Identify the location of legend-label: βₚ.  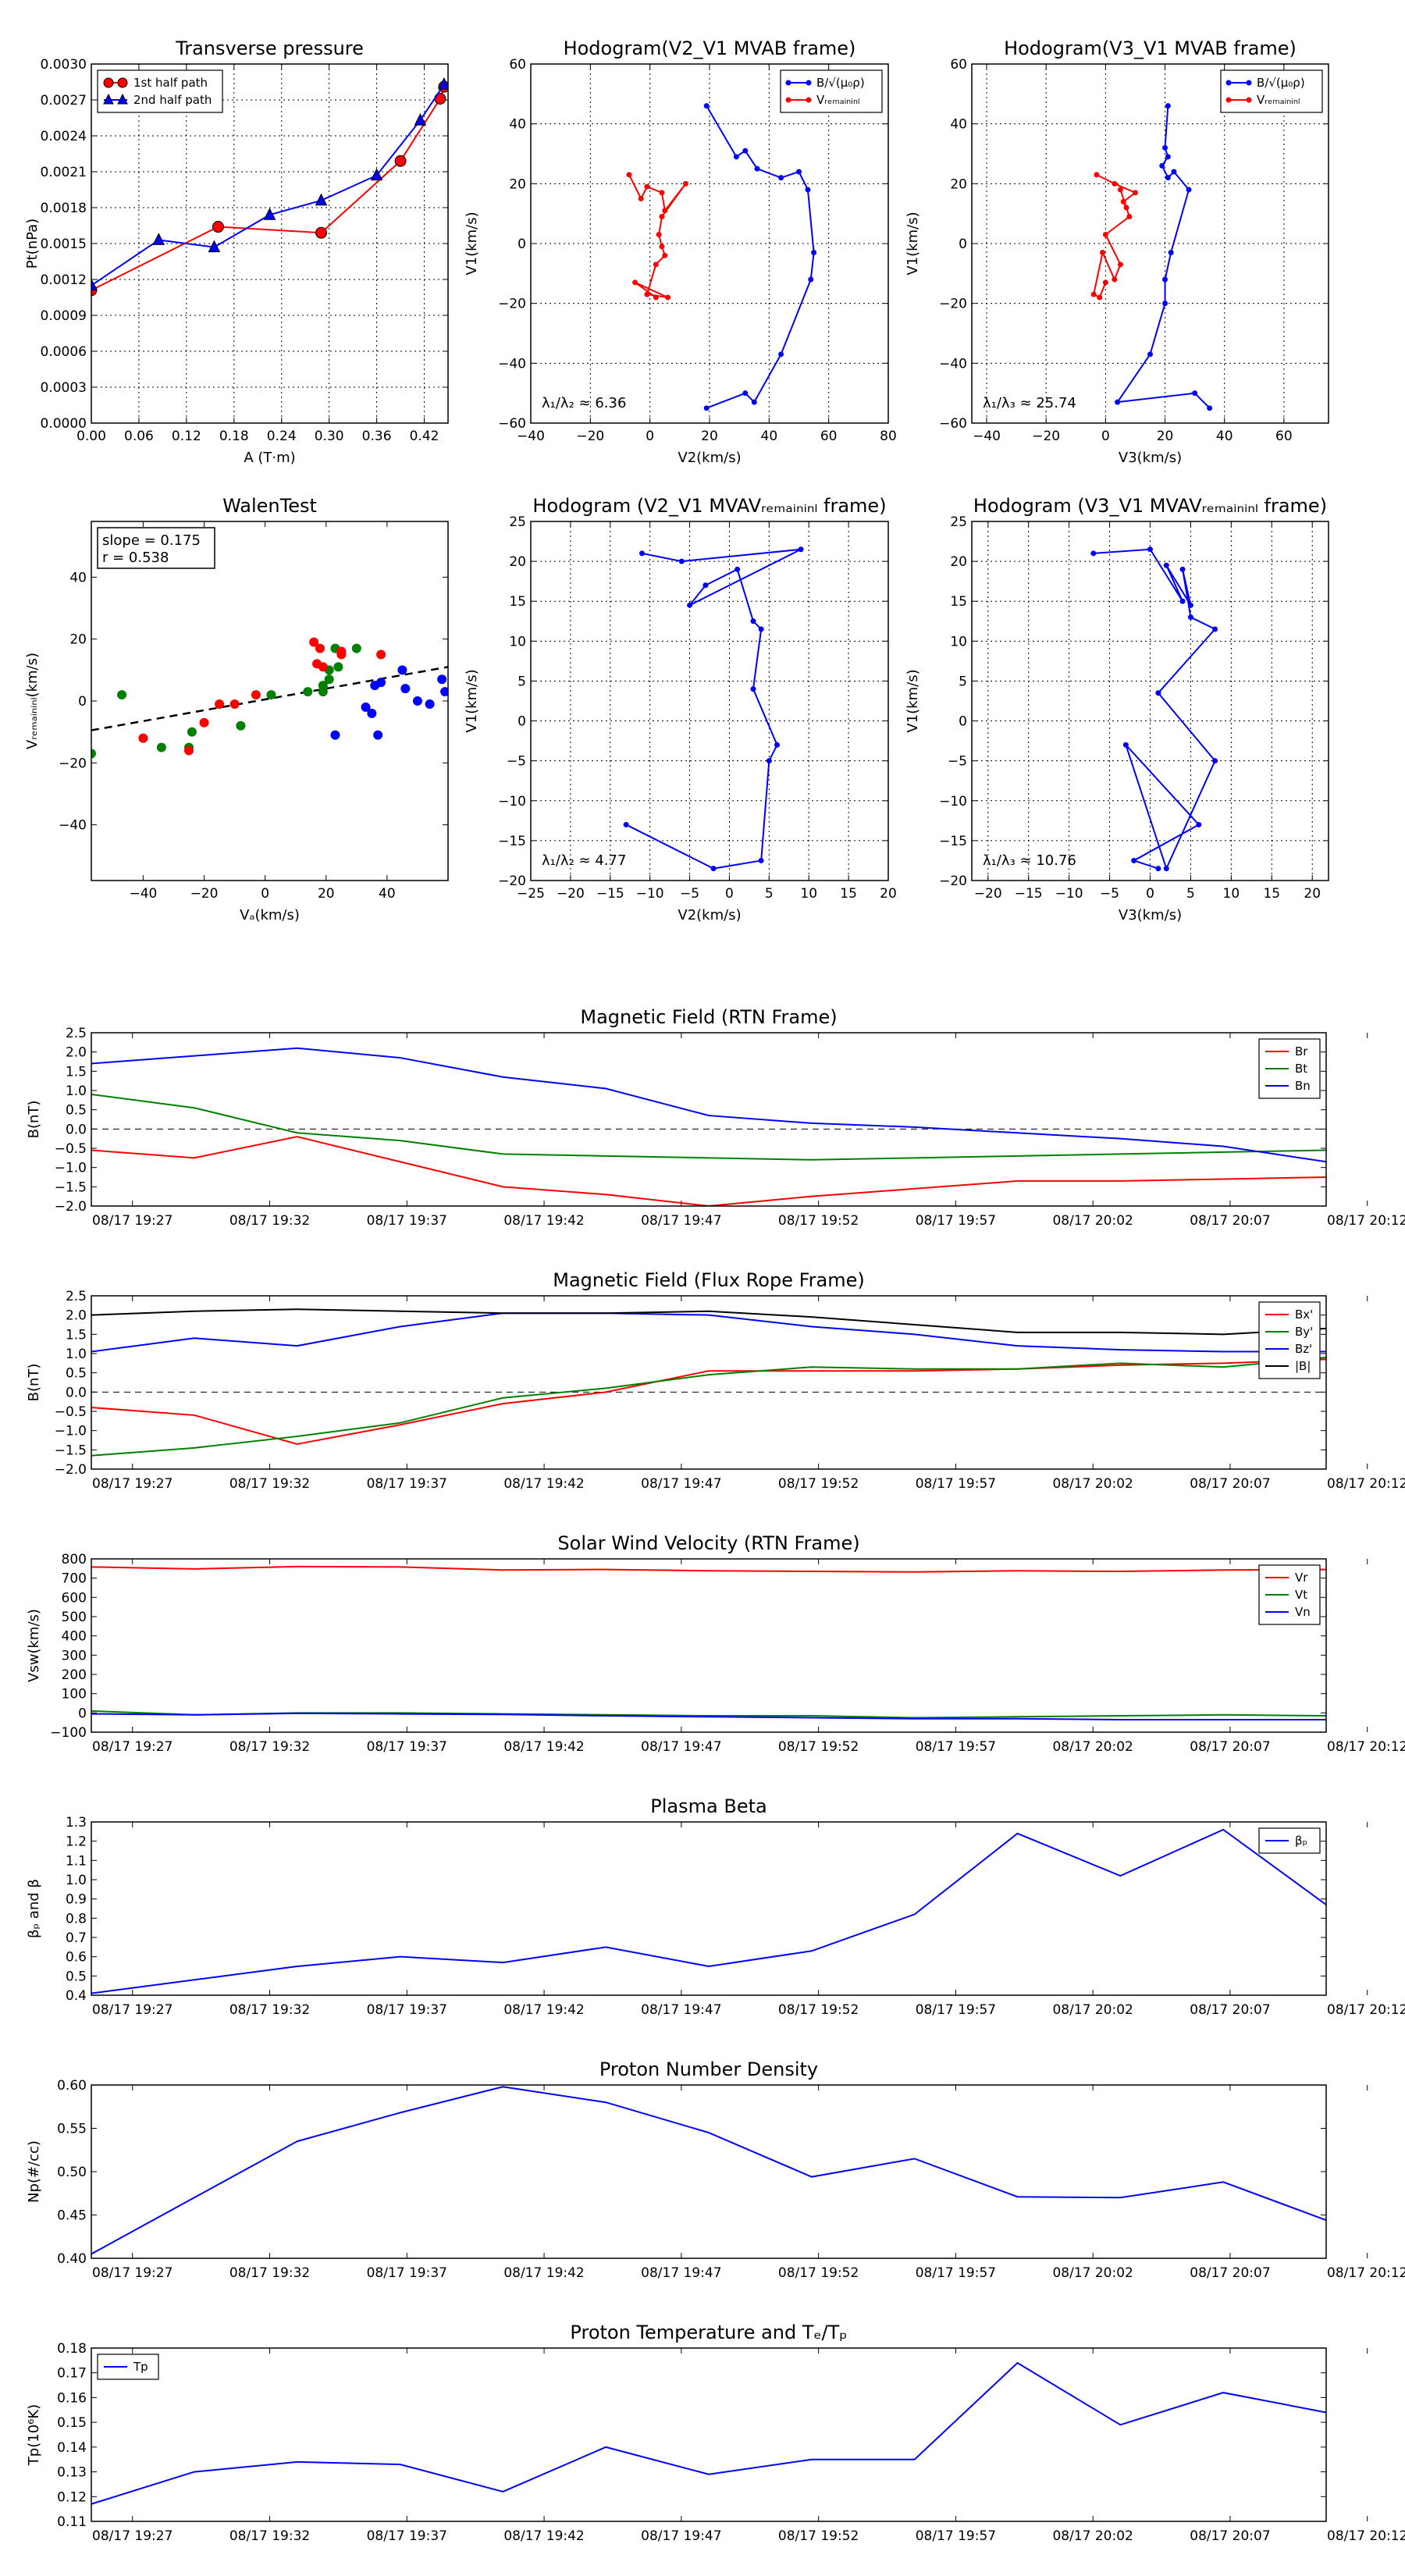
(1301, 1841).